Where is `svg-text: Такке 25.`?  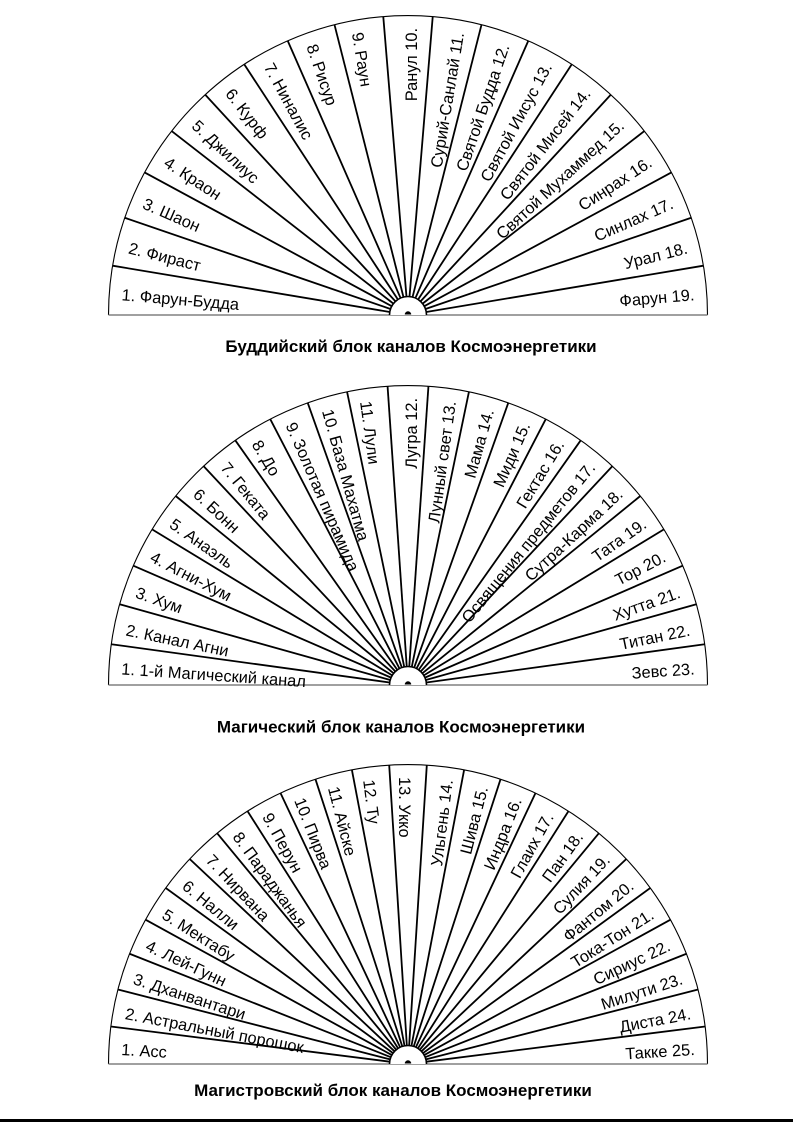 svg-text: Такке 25. is located at coordinates (660, 1052).